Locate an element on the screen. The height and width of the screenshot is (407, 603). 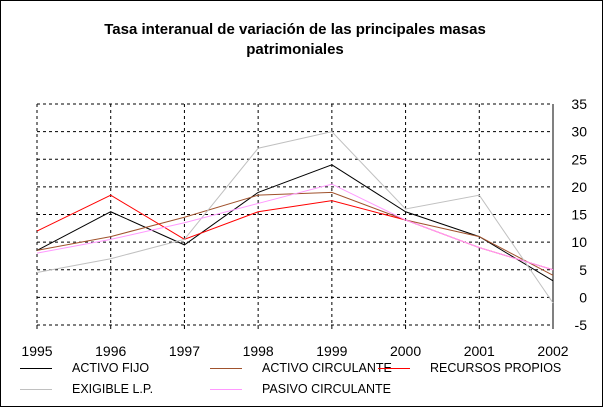
y-tick-label: 25 is located at coordinates (579, 159).